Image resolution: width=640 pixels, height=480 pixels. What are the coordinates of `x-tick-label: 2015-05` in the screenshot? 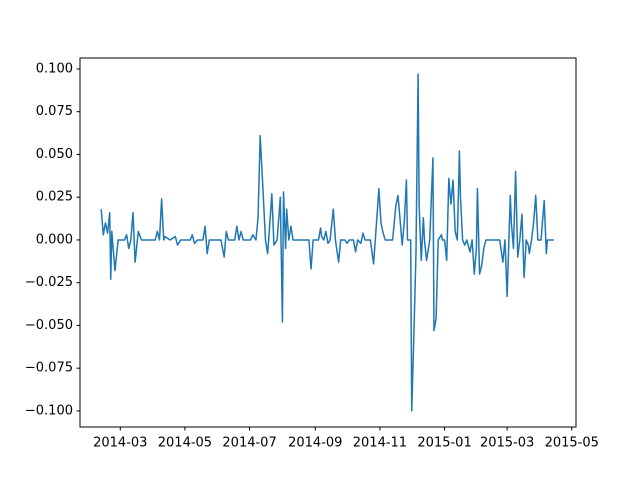 It's located at (572, 443).